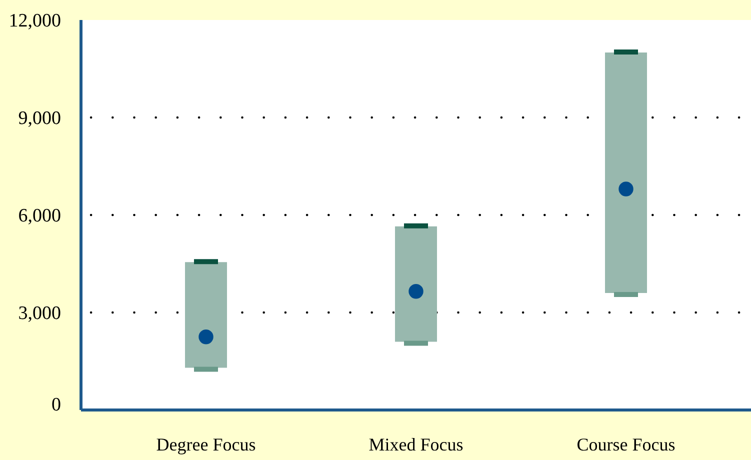  What do you see at coordinates (206, 444) in the screenshot?
I see `x-tick-label: Degree Focus` at bounding box center [206, 444].